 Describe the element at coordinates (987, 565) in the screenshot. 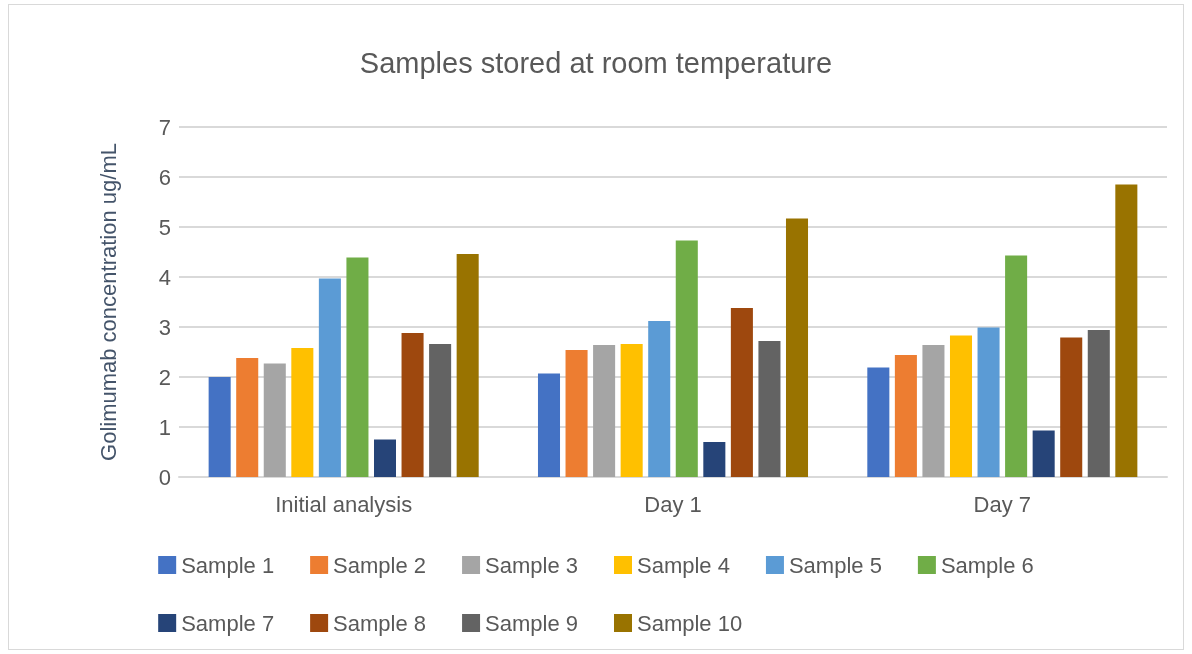

I see `legend-label: Sample 6` at that location.